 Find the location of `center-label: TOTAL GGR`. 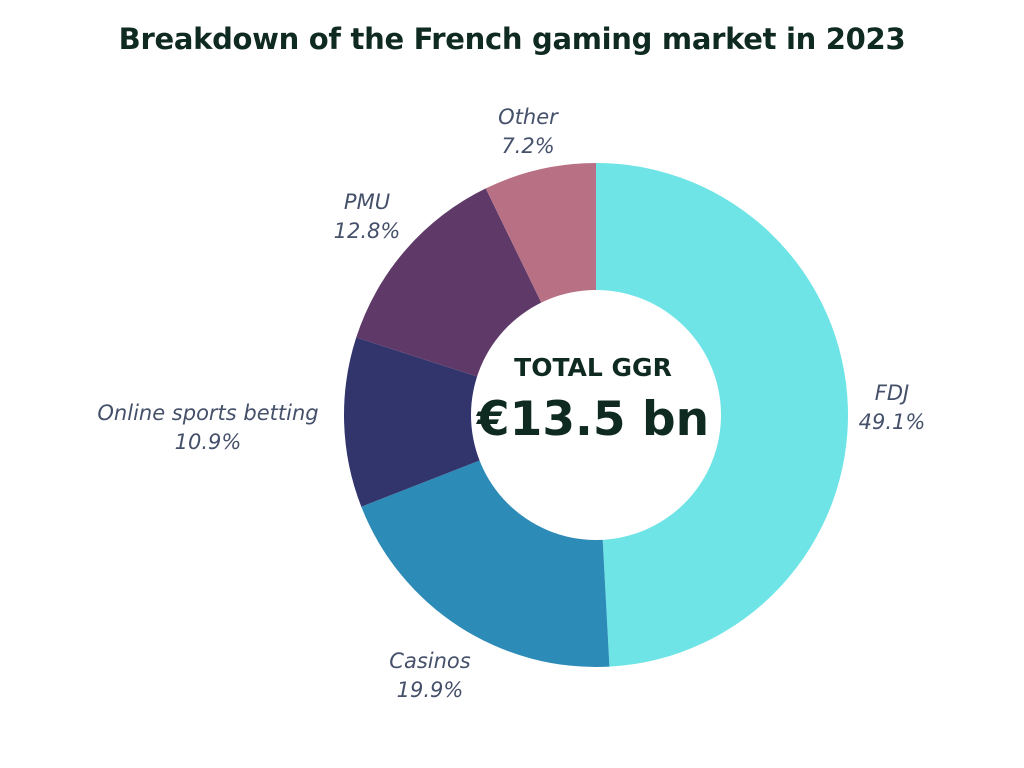

center-label: TOTAL GGR is located at coordinates (593, 367).